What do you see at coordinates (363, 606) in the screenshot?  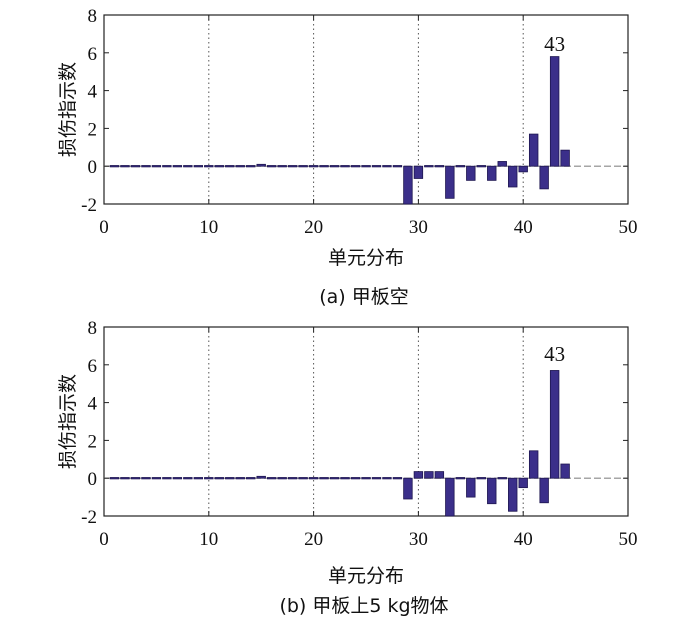 I see `panel-caption: (b) 甲板上5 kg物体` at bounding box center [363, 606].